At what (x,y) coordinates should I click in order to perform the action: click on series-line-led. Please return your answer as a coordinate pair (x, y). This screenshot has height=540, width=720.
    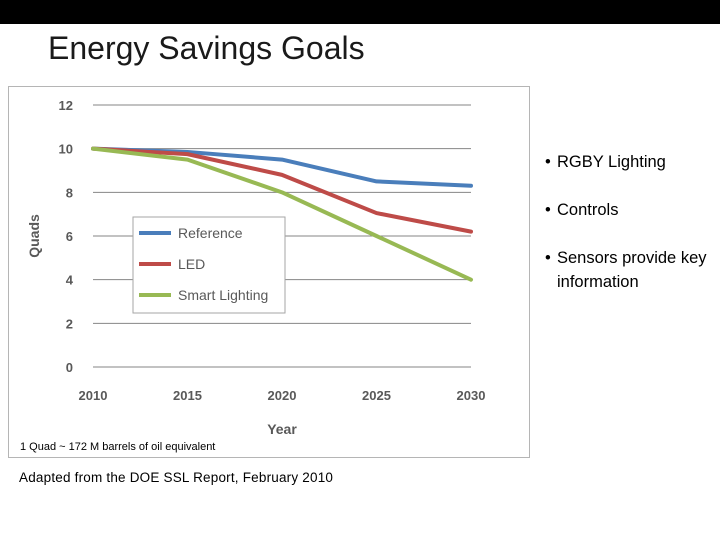
    Looking at the image, I should click on (282, 190).